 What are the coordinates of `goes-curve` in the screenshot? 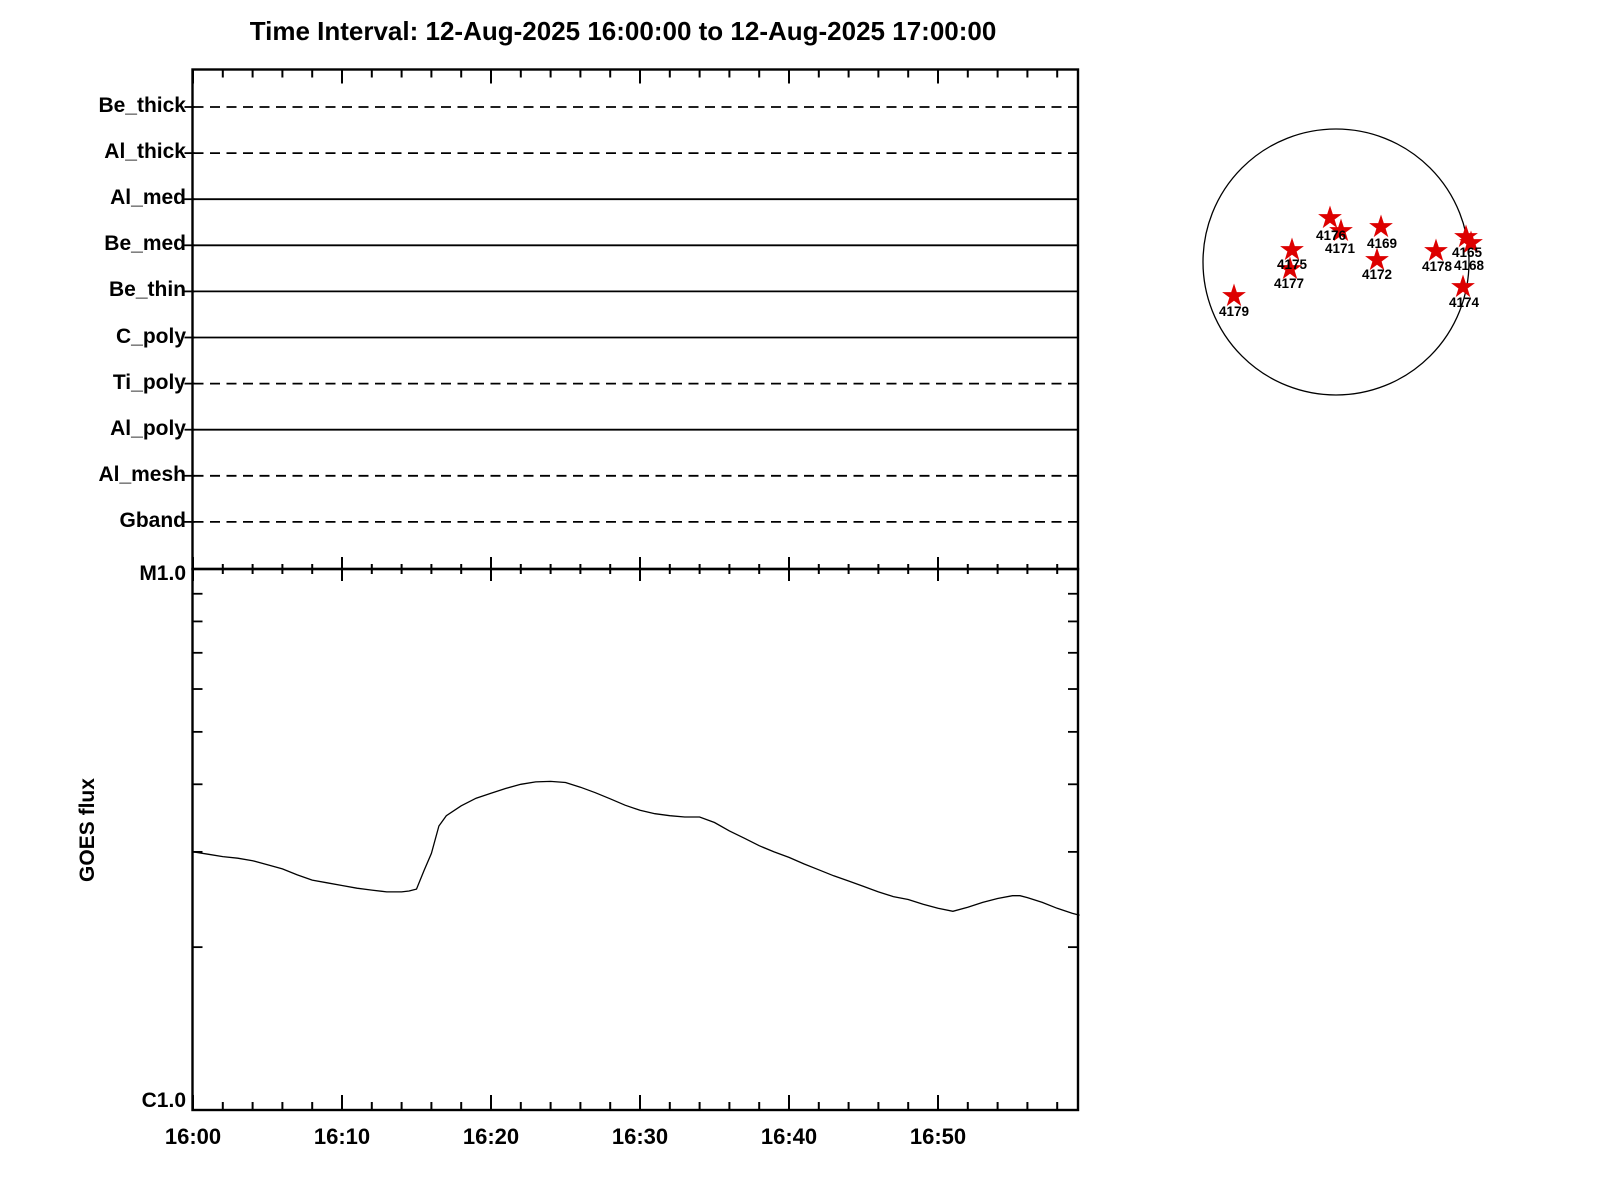 It's located at (636, 848).